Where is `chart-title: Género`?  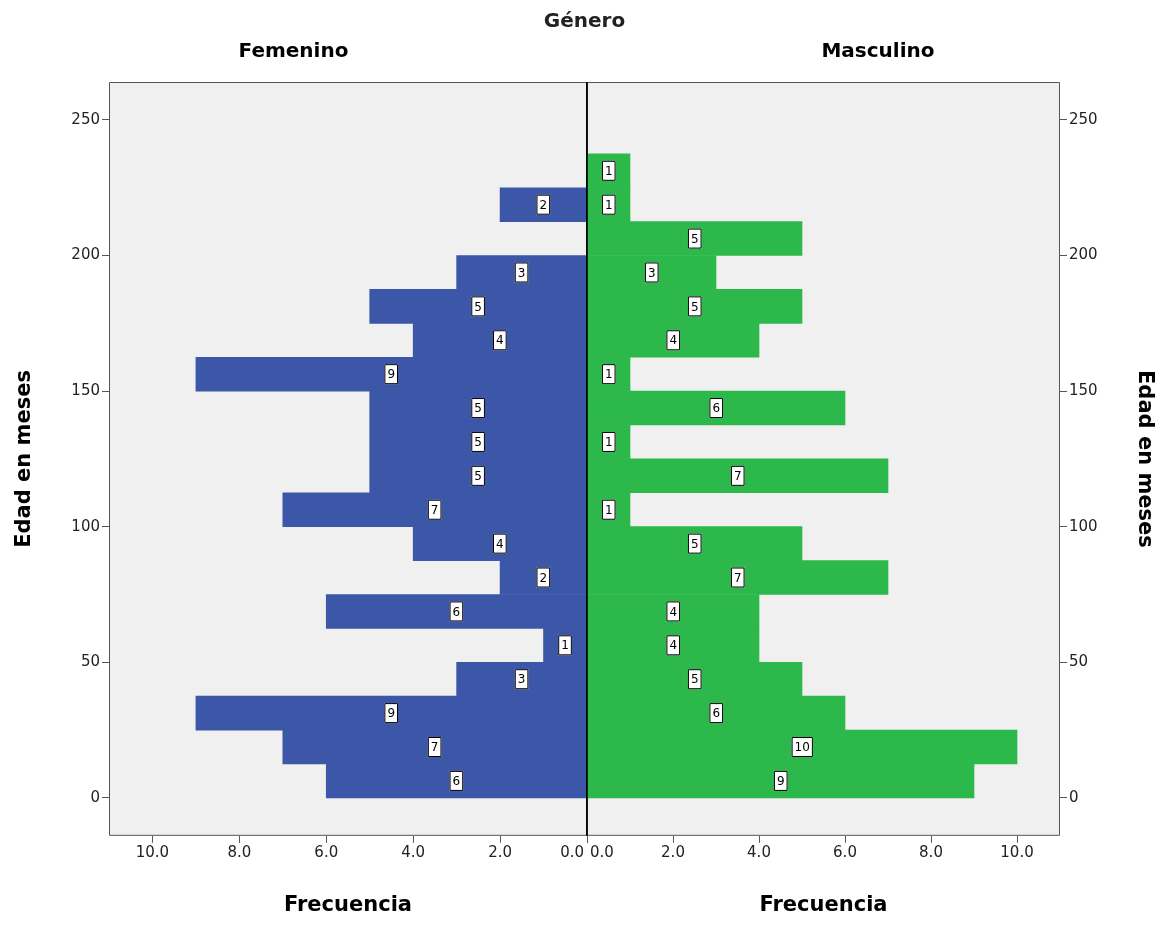
chart-title: Género is located at coordinates (584, 20).